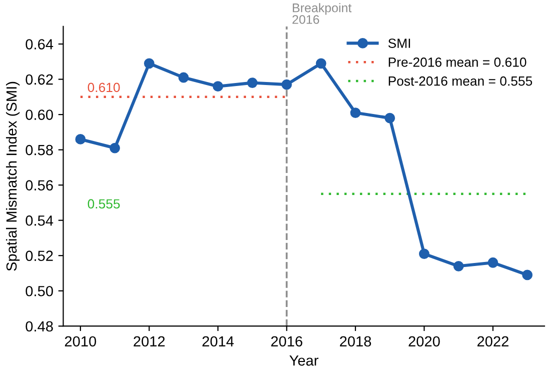  Describe the element at coordinates (218, 341) in the screenshot. I see `x-tick-label: 2014` at that location.